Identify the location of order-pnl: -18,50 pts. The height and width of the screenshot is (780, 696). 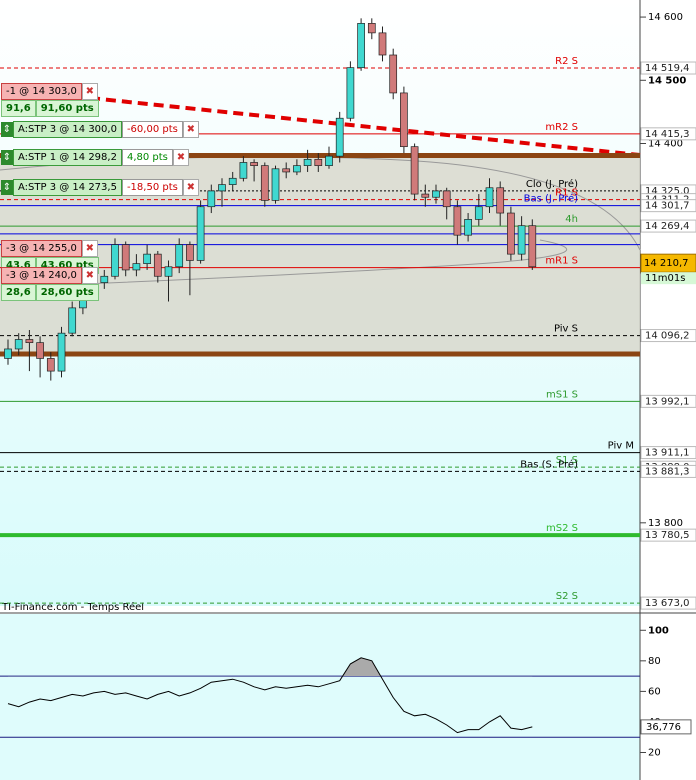
(152, 187).